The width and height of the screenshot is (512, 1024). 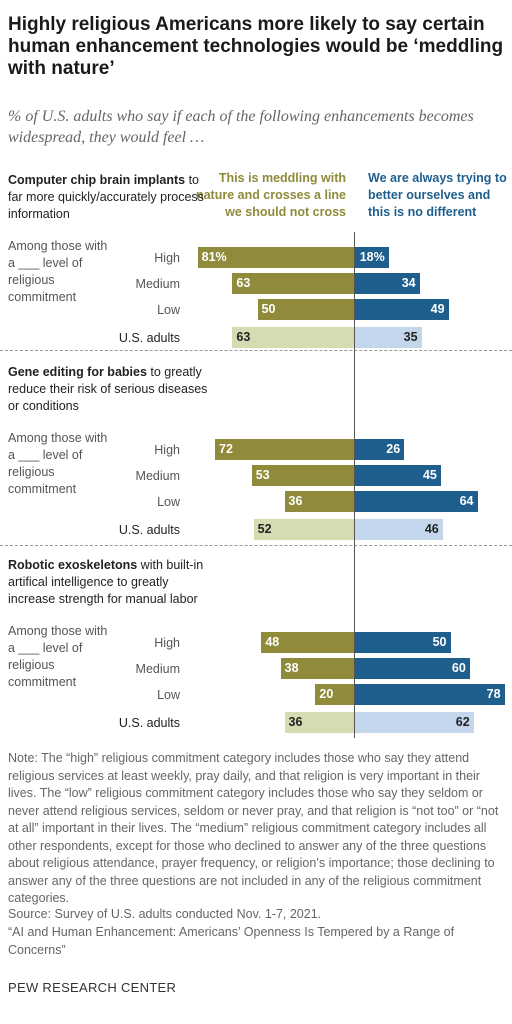 I want to click on data-label-better: 60, so click(x=458, y=668).